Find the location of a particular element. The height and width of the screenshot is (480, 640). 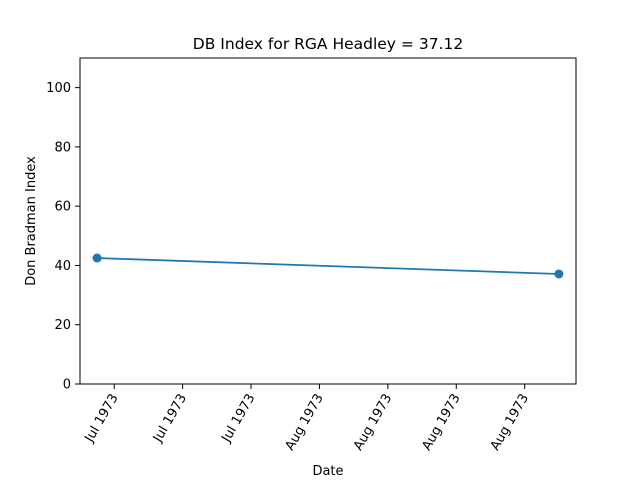

y-tick-label: 80 is located at coordinates (62, 147).